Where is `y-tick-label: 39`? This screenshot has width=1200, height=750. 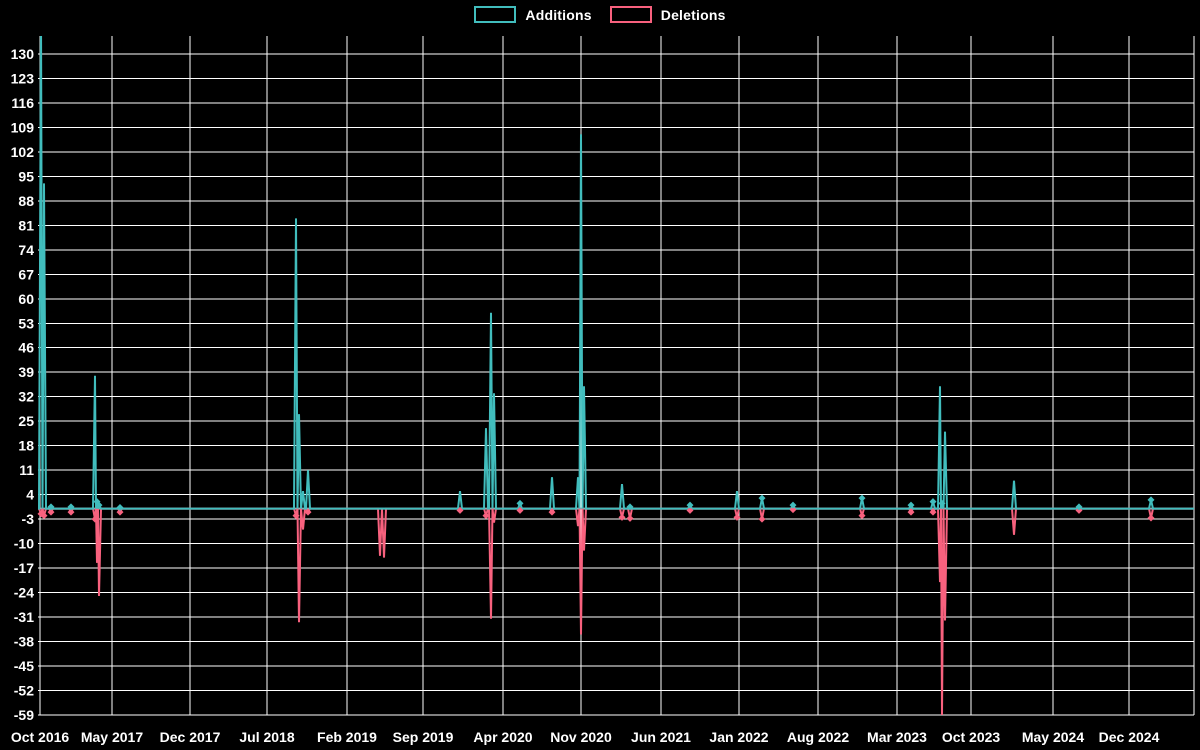 y-tick-label: 39 is located at coordinates (26, 372).